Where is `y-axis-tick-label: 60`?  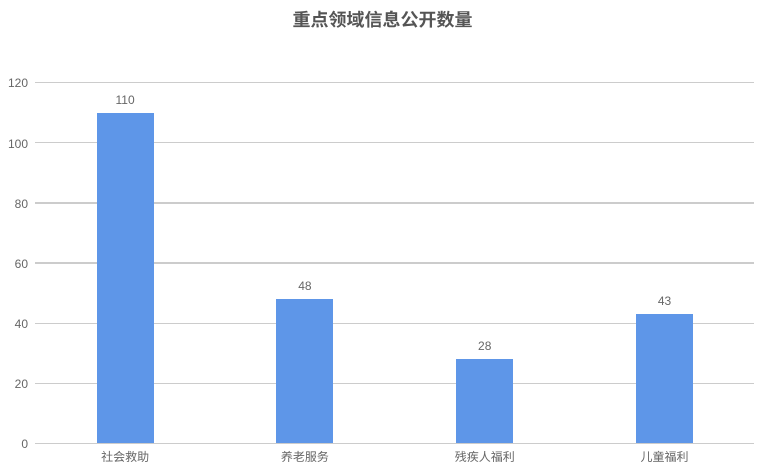 y-axis-tick-label: 60 is located at coordinates (21, 263).